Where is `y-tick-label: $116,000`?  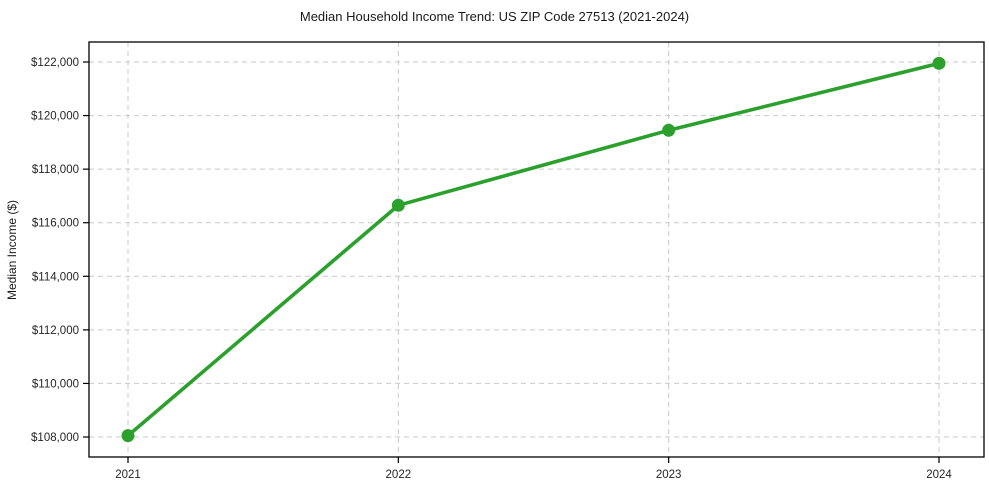
y-tick-label: $116,000 is located at coordinates (55, 224).